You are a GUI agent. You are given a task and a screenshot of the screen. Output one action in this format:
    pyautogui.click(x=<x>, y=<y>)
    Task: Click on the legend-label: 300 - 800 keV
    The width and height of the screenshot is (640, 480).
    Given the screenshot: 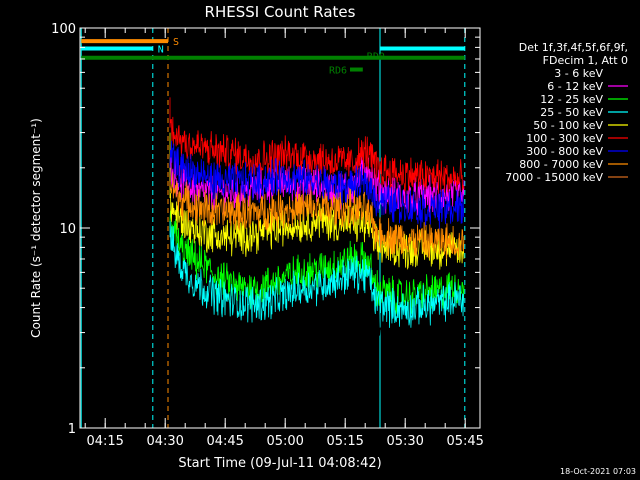 What is the action you would take?
    pyautogui.click(x=564, y=151)
    